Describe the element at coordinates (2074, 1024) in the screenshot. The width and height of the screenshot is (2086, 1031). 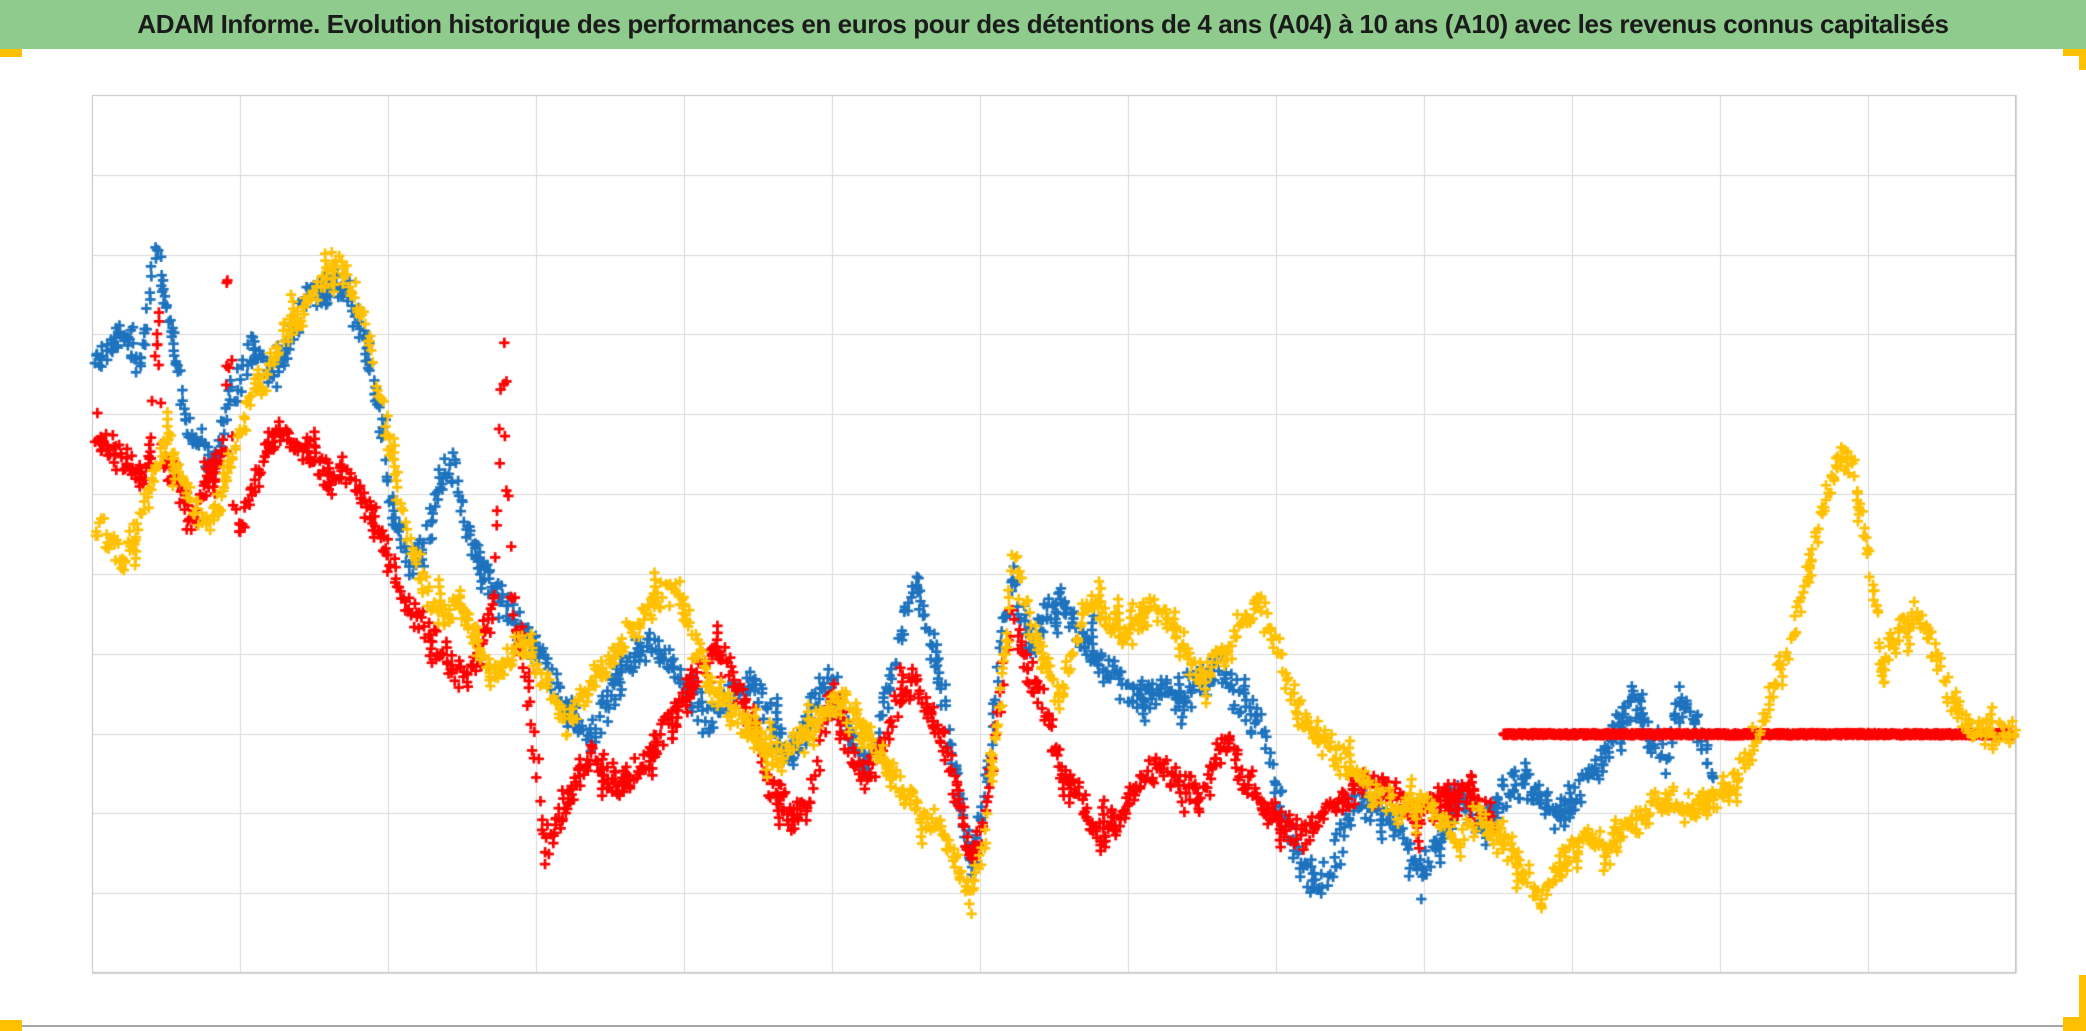
I see `corner-accent-bottom-right-horizontal` at that location.